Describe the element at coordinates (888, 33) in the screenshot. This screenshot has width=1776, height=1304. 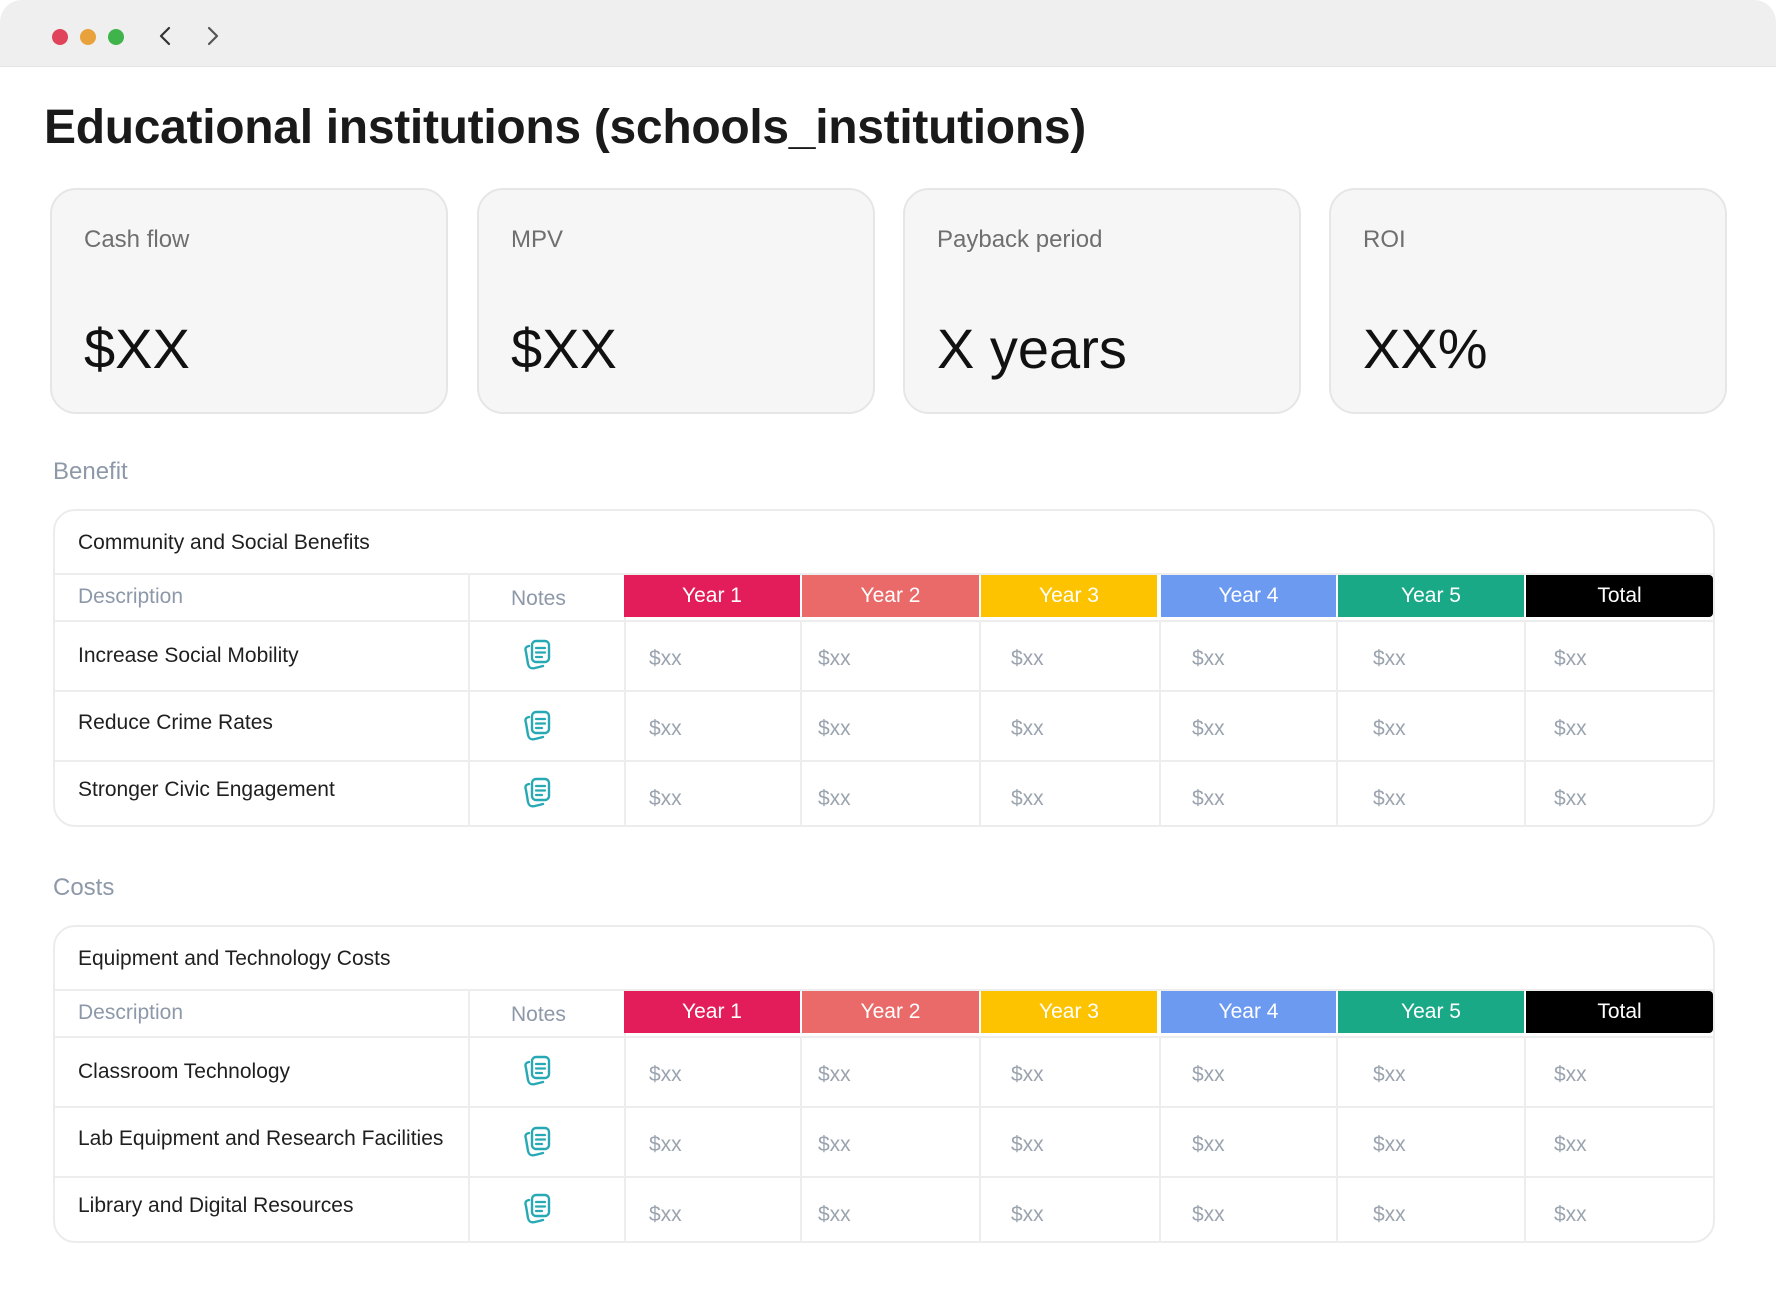
I see `window-titlebar` at that location.